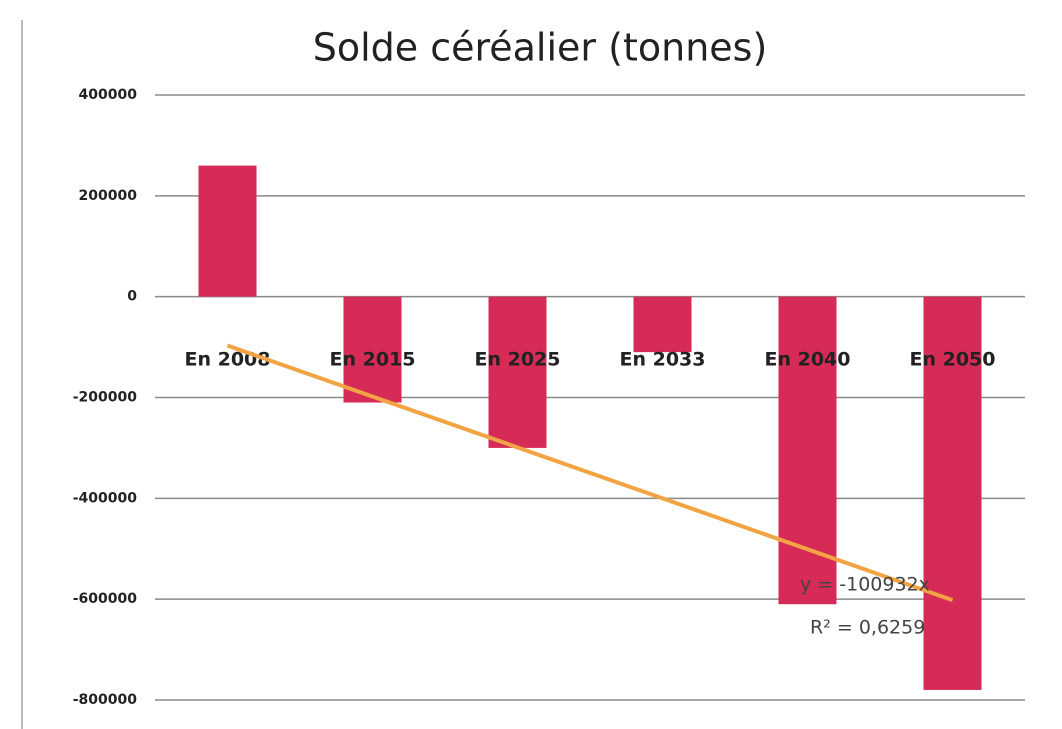  What do you see at coordinates (132, 297) in the screenshot?
I see `y-tick-label: 0` at bounding box center [132, 297].